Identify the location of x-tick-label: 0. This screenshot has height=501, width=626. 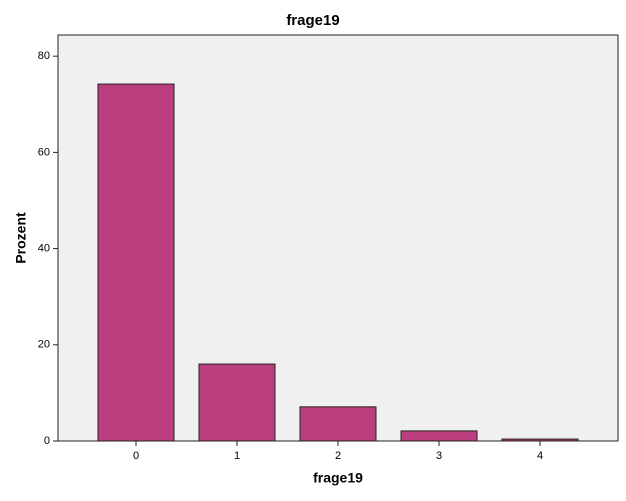
(136, 456).